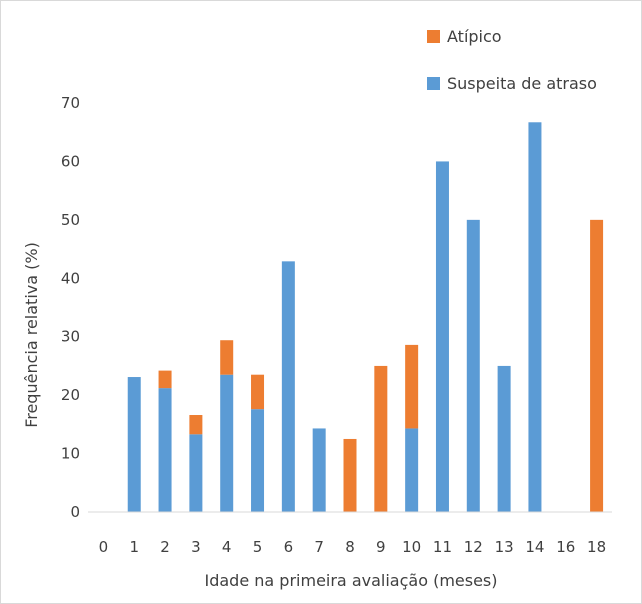 The width and height of the screenshot is (642, 604). What do you see at coordinates (474, 36) in the screenshot?
I see `legend-label-atipico: Atípico` at bounding box center [474, 36].